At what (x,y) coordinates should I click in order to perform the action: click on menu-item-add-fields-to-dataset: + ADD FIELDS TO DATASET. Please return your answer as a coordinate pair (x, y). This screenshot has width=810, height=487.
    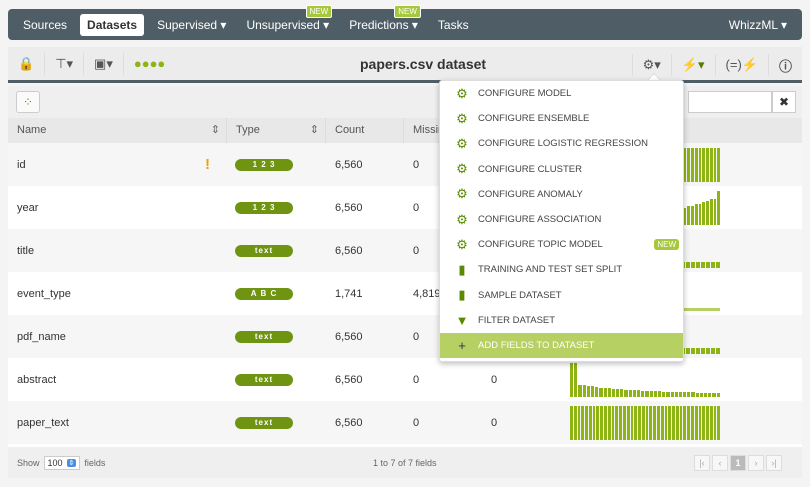
    Looking at the image, I should click on (561, 345).